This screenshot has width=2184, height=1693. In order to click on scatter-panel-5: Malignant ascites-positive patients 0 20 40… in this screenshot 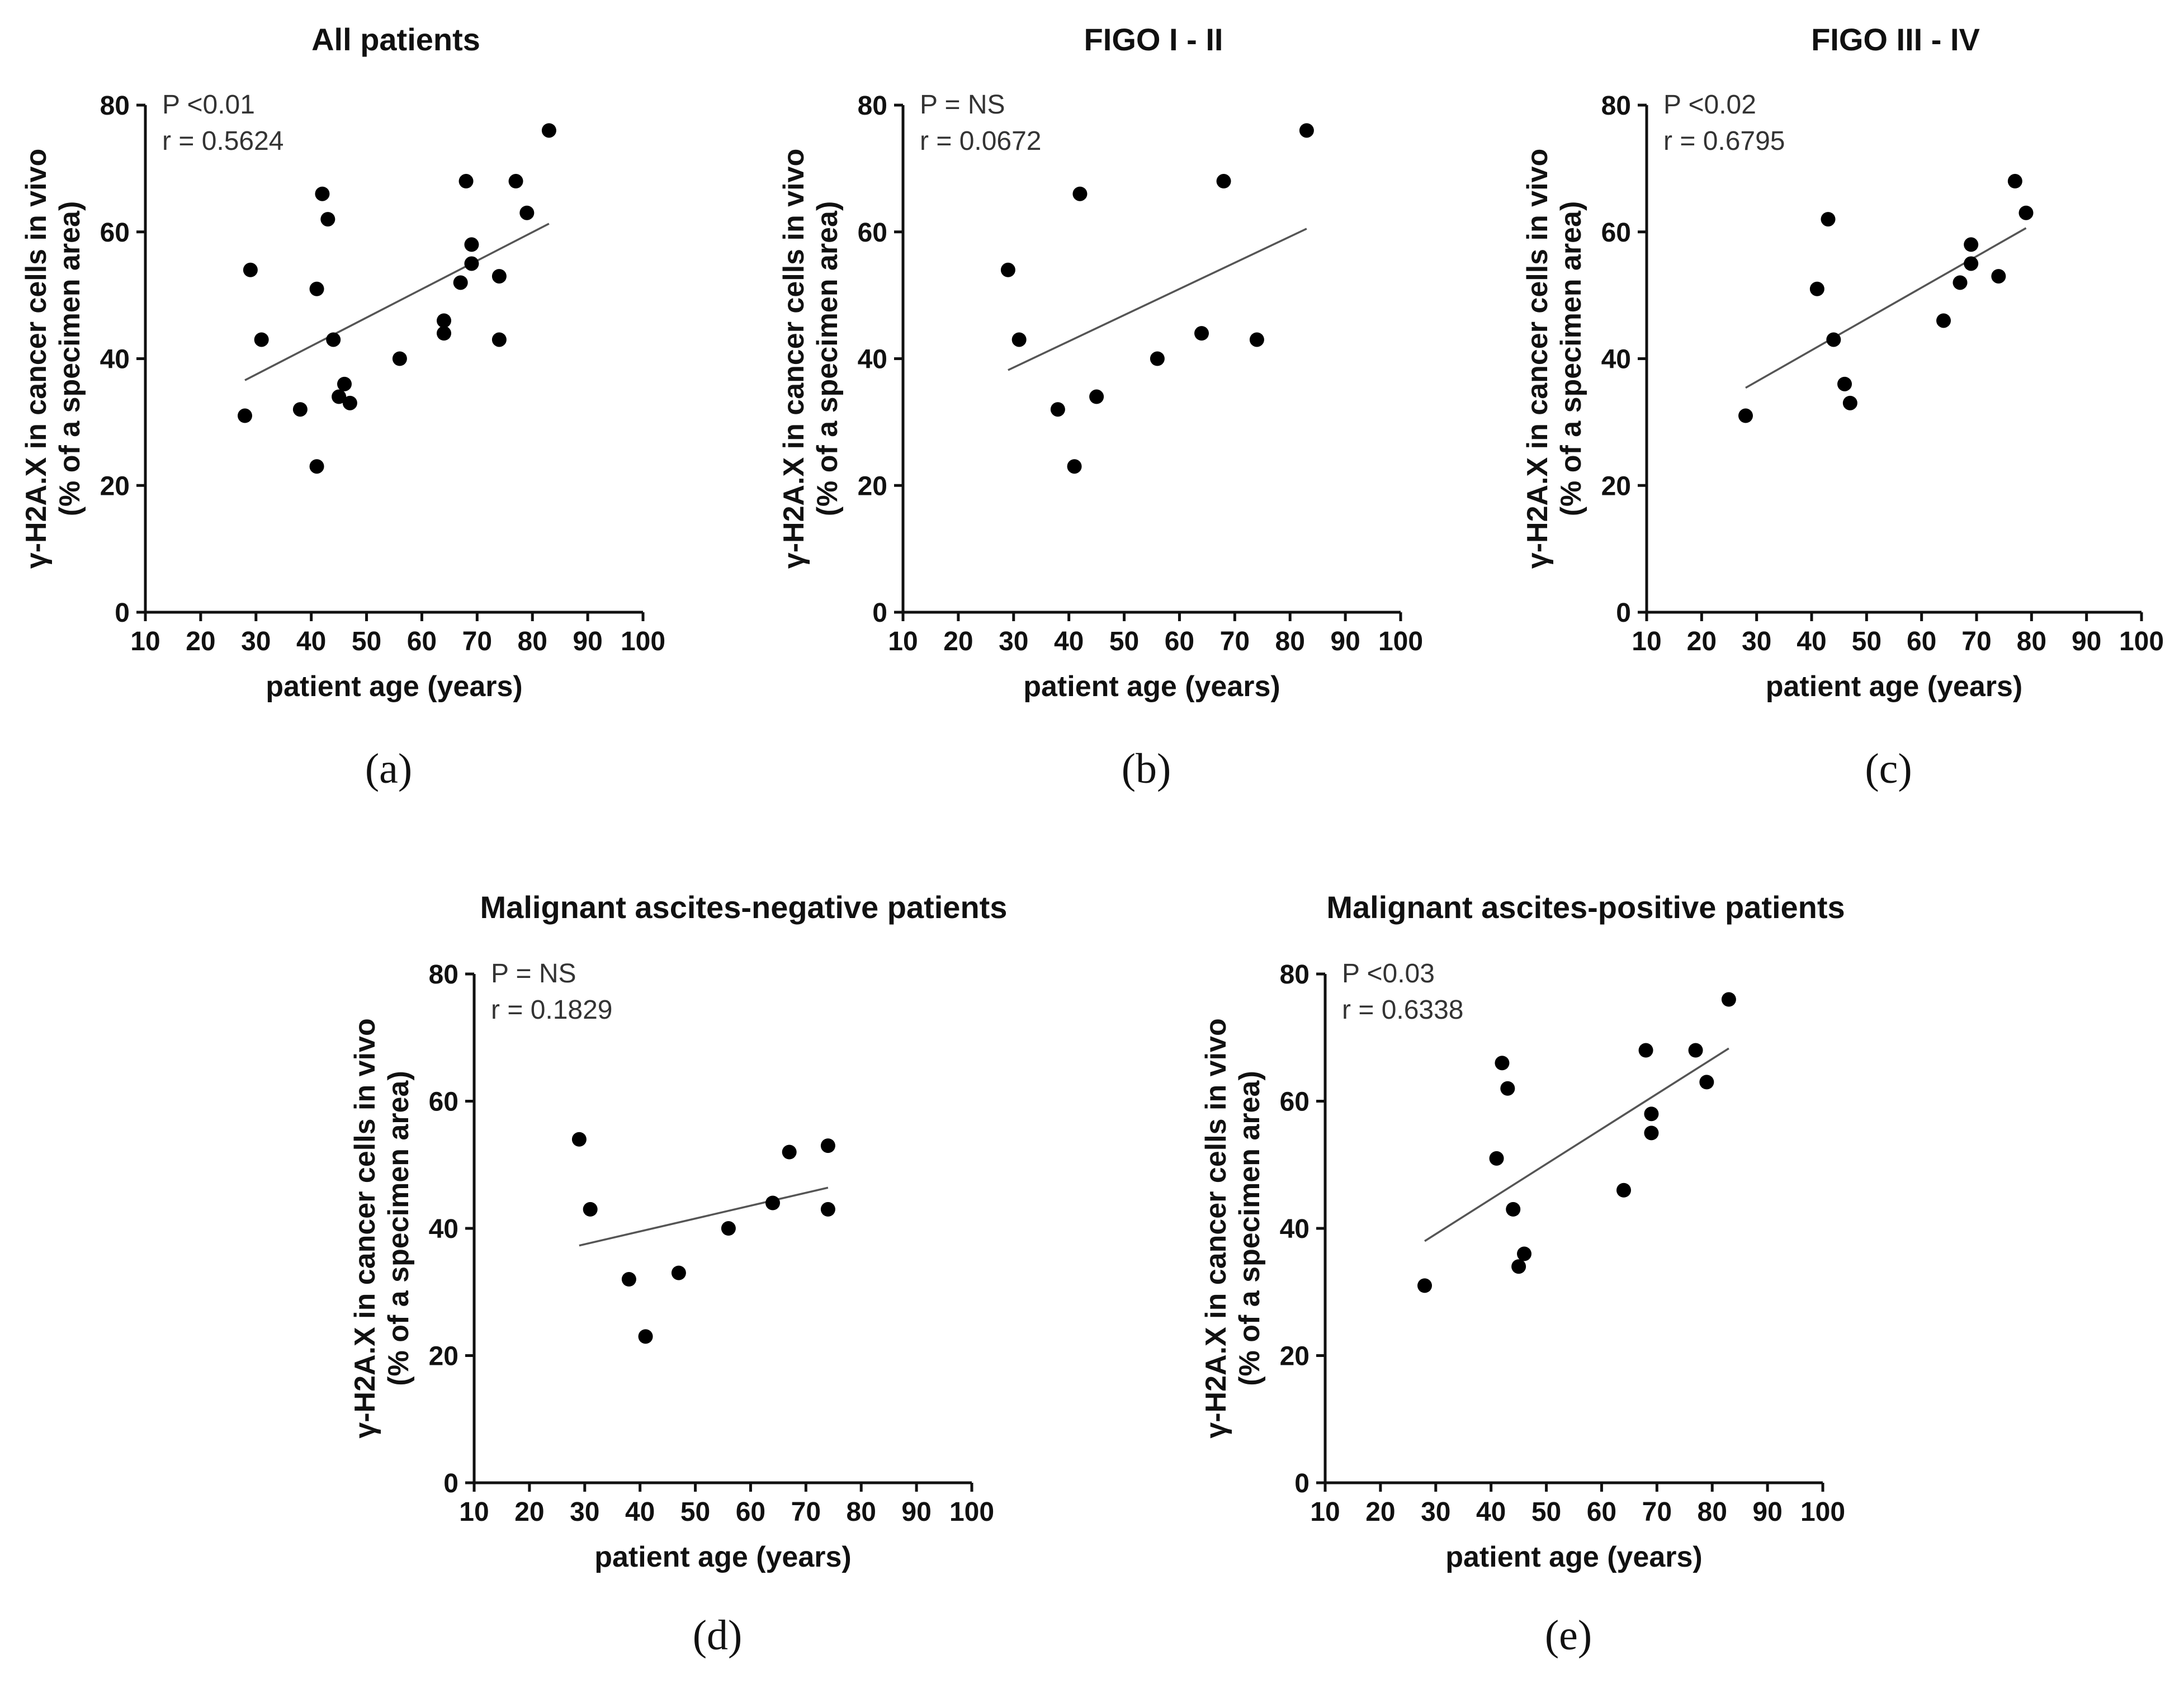, I will do `click(1522, 1274)`.